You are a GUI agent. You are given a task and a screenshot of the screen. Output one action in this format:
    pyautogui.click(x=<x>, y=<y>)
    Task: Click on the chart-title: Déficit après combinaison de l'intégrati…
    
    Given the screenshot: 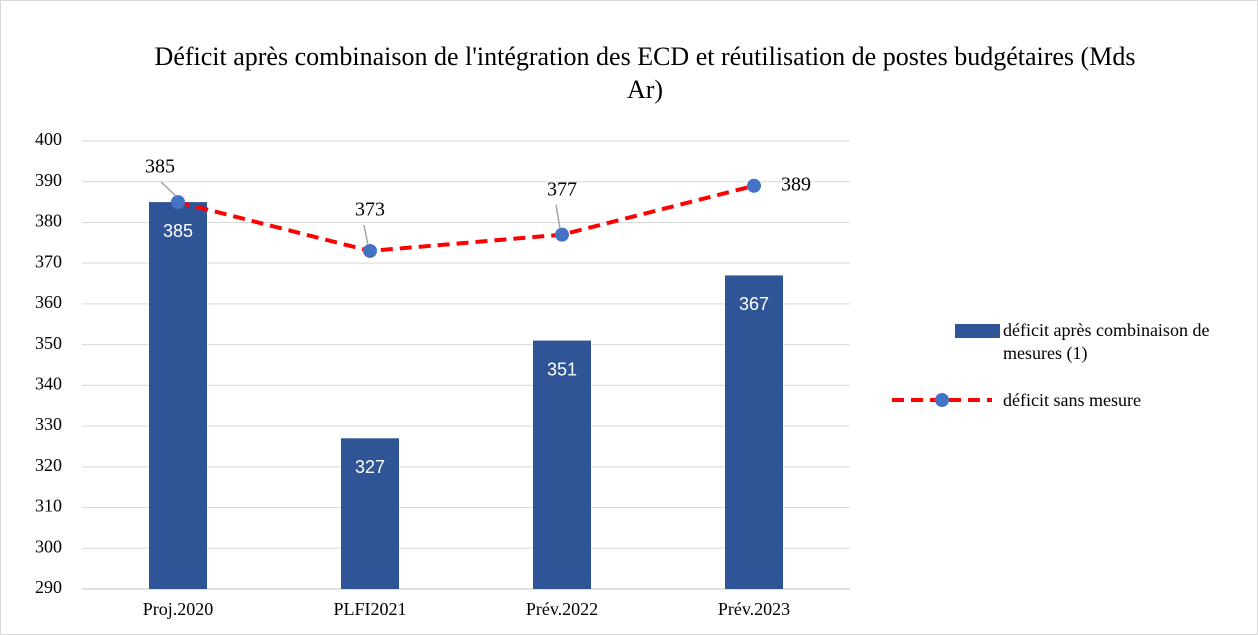 What is the action you would take?
    pyautogui.click(x=645, y=73)
    